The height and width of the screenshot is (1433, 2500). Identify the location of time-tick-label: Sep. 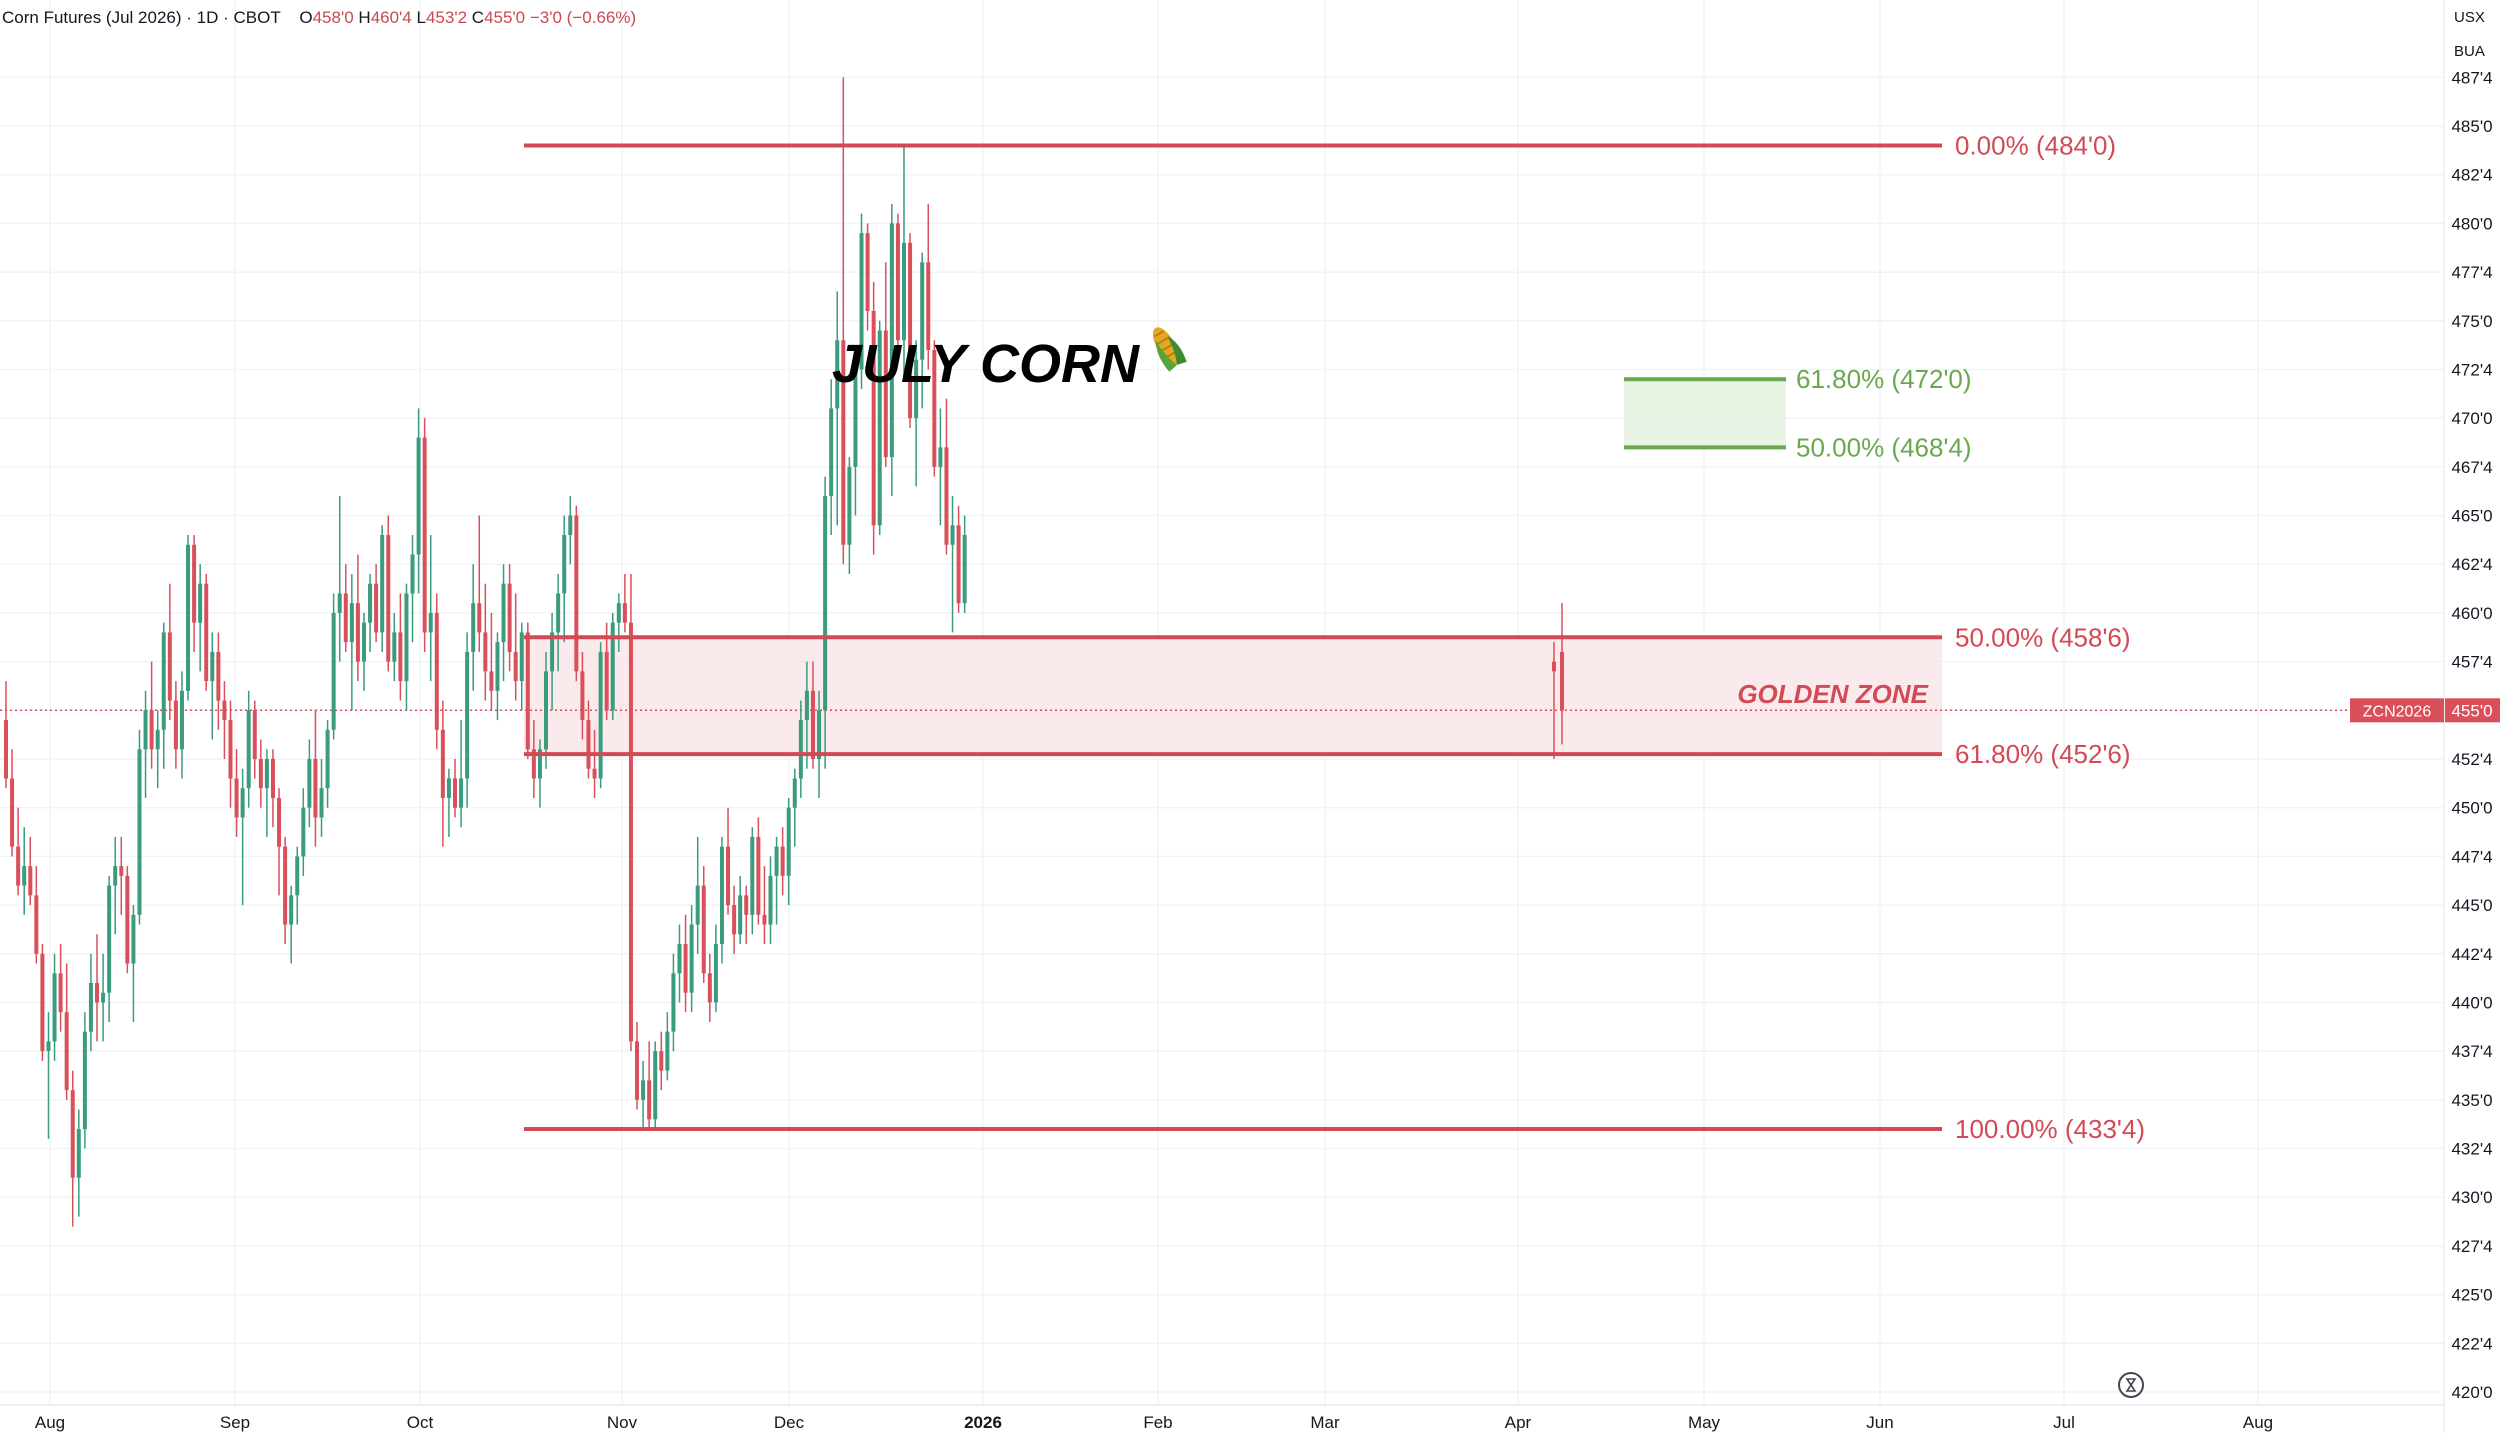
(235, 1422).